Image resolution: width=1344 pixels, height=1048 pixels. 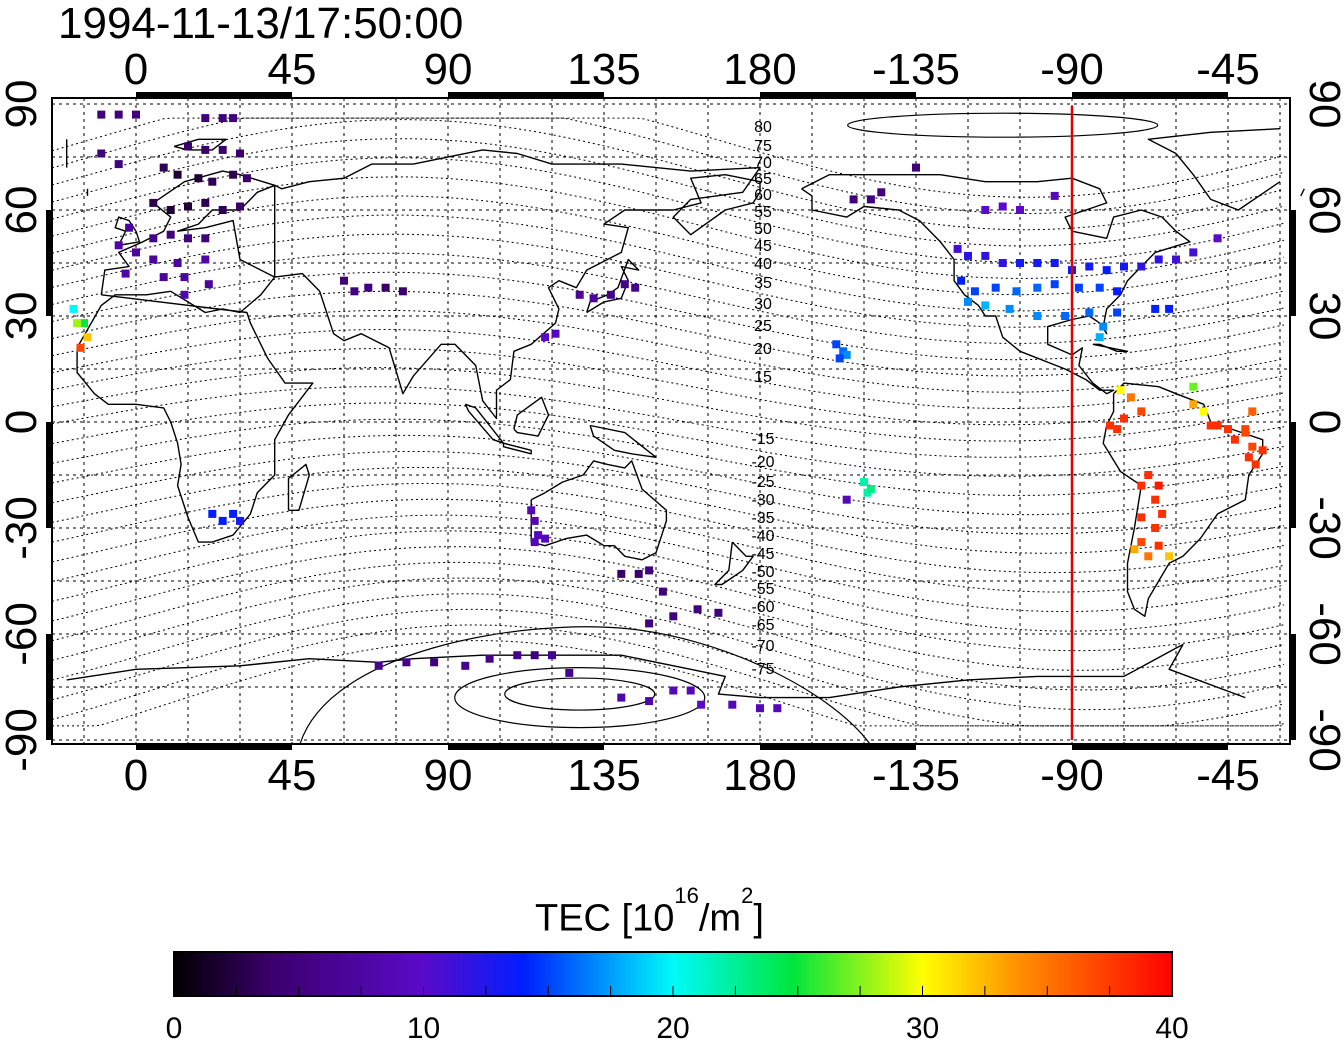 What do you see at coordinates (763, 304) in the screenshot?
I see `contour-label: 30` at bounding box center [763, 304].